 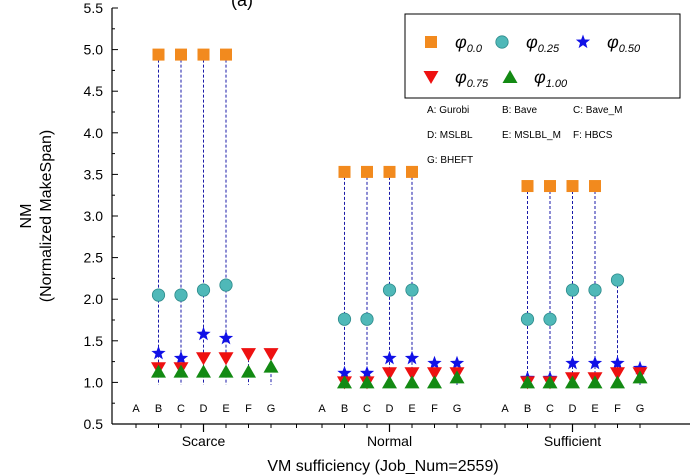 What do you see at coordinates (531, 135) in the screenshot?
I see `algorithm-key-entry: E: MSLBL_M` at bounding box center [531, 135].